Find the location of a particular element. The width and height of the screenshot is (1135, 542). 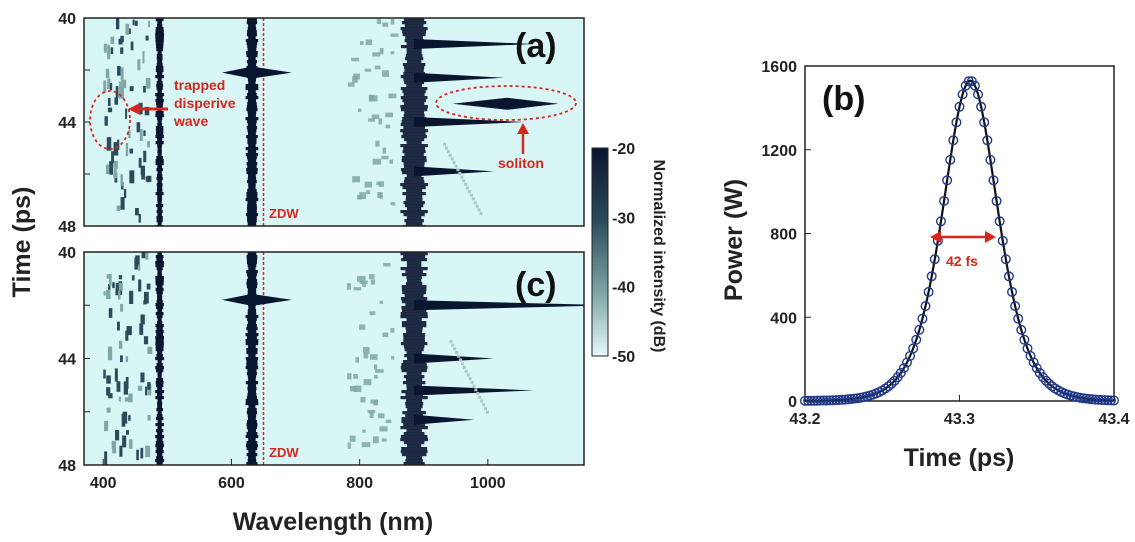

colorbar-title: Normalized intensity (dB) is located at coordinates (658, 256).